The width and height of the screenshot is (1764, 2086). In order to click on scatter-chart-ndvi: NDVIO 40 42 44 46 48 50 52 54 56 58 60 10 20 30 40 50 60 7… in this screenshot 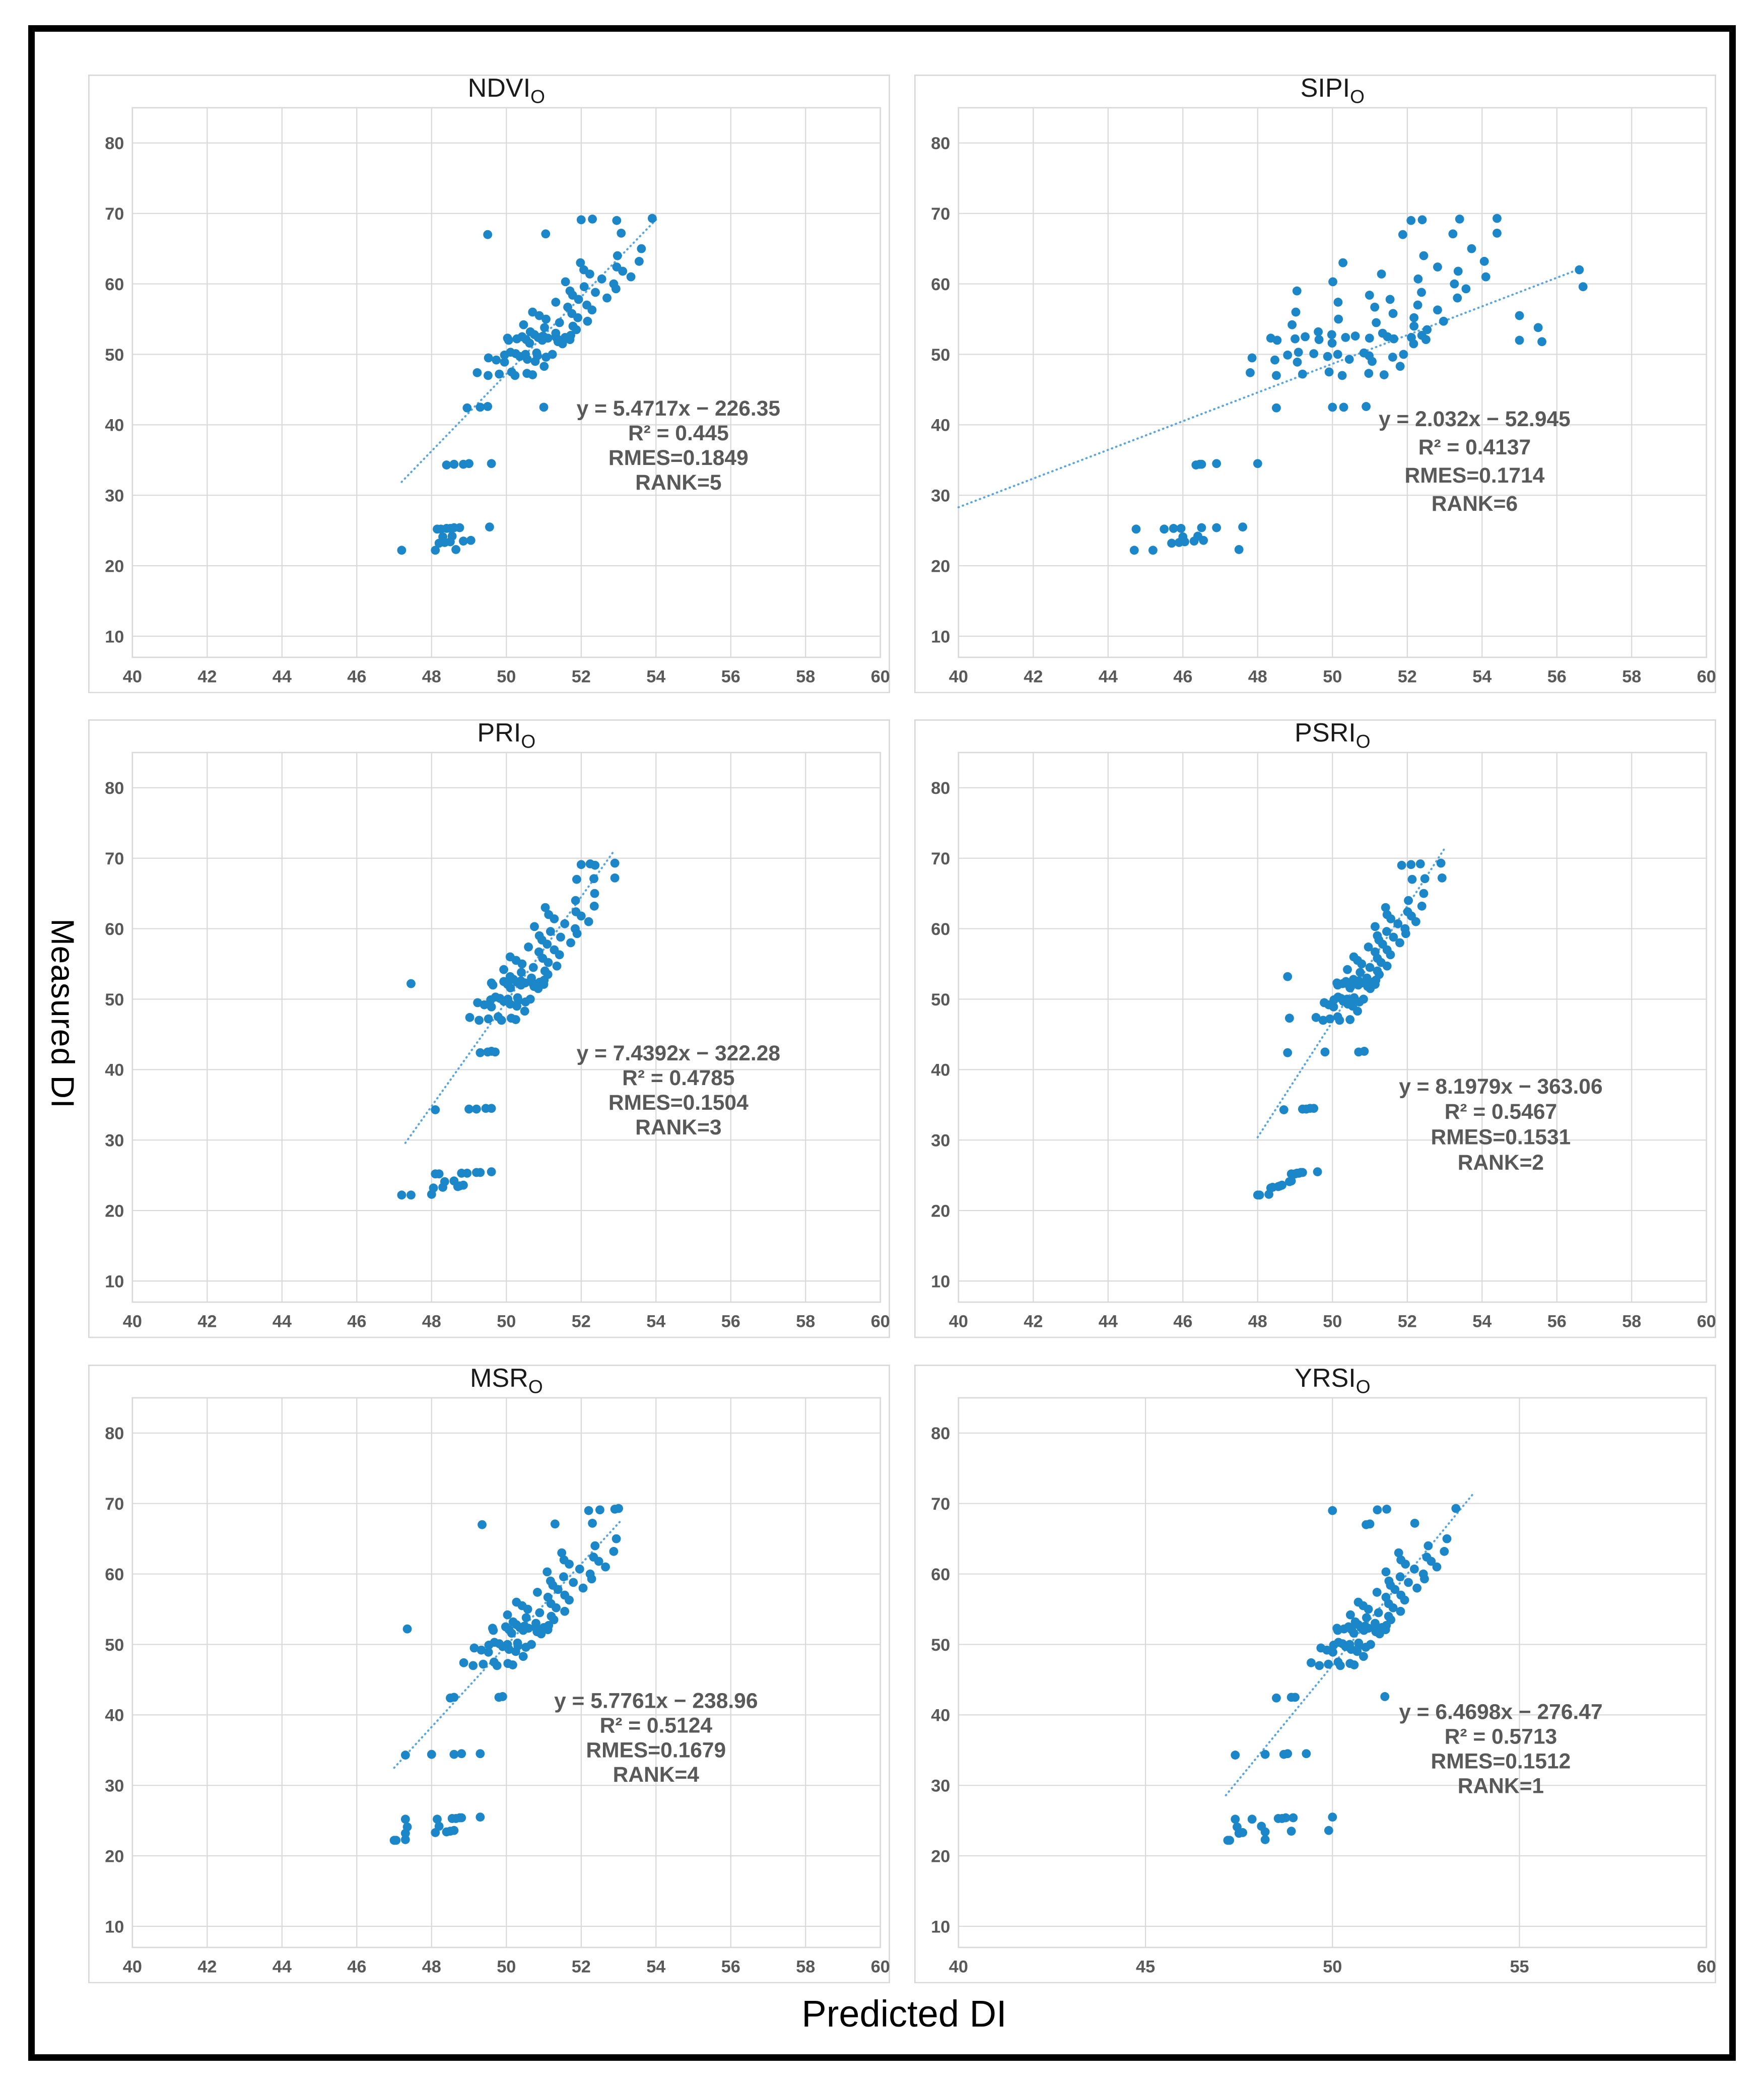, I will do `click(489, 384)`.